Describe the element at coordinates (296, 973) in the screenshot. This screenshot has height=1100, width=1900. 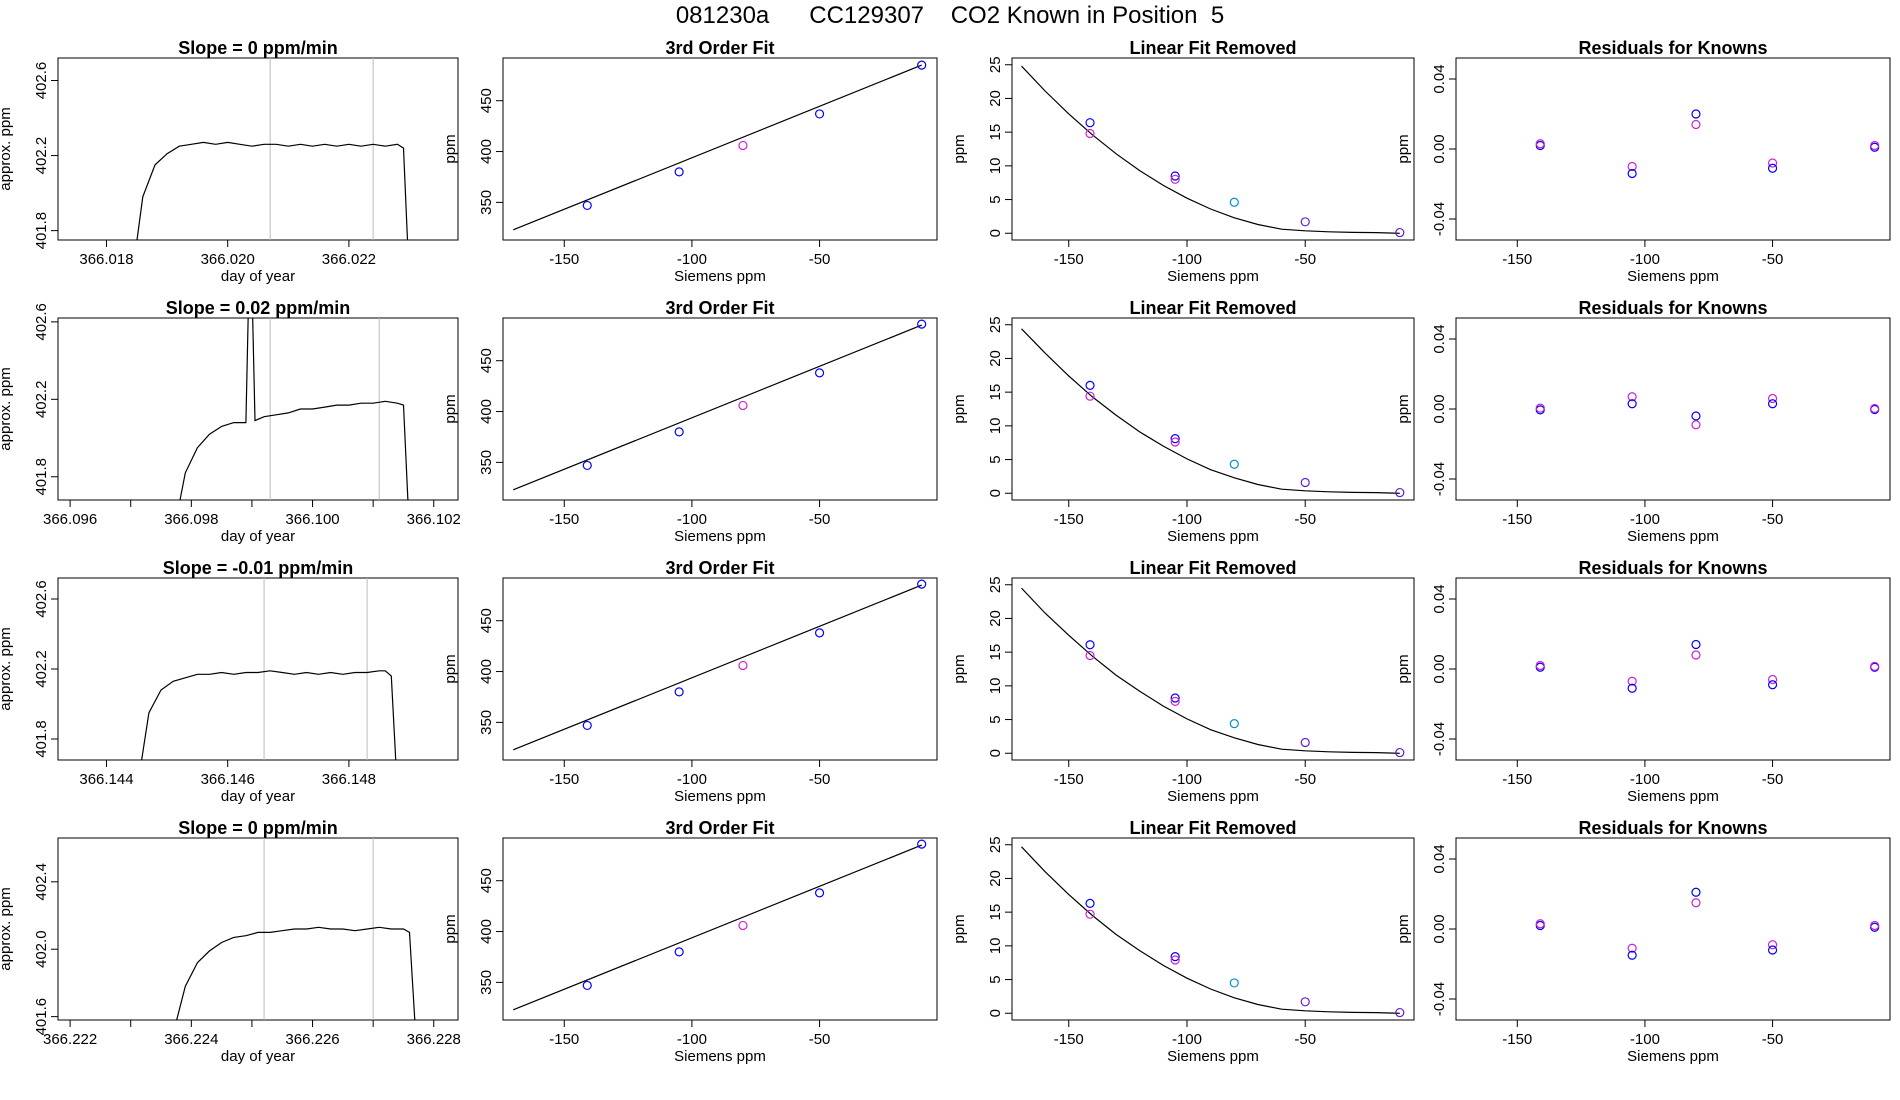
I see `data-series-line` at that location.